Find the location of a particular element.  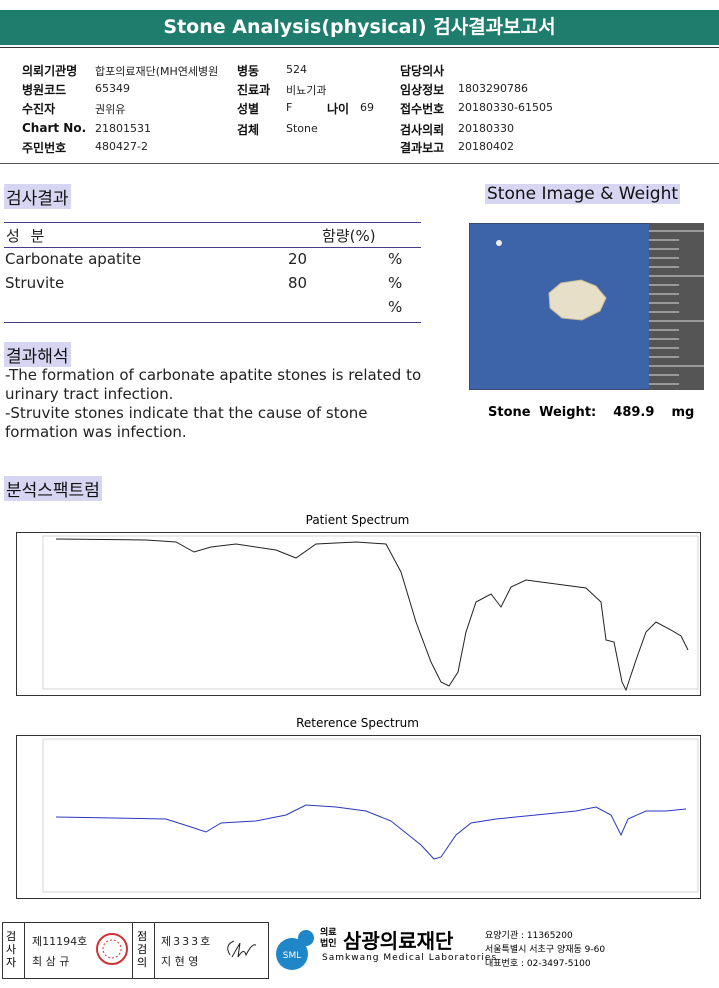

heading: 결과해석 is located at coordinates (37, 354).